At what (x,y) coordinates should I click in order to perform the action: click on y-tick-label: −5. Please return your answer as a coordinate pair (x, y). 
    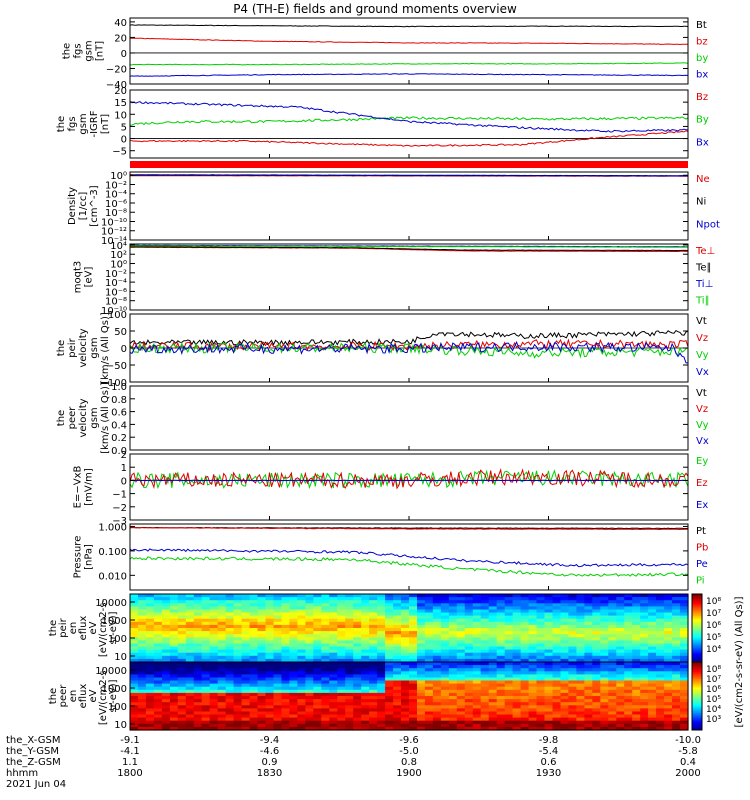
    Looking at the image, I should click on (119, 152).